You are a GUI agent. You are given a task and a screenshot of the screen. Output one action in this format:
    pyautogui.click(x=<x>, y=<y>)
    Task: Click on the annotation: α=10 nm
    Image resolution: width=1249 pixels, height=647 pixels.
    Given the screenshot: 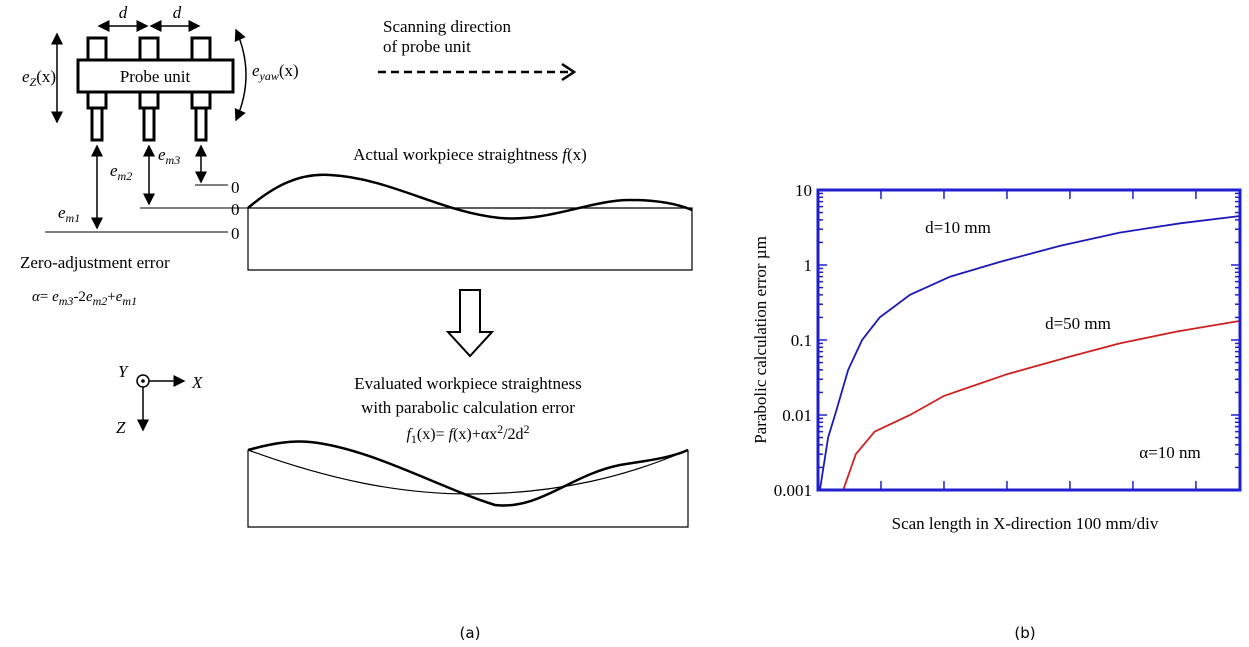 What is the action you would take?
    pyautogui.click(x=1169, y=452)
    